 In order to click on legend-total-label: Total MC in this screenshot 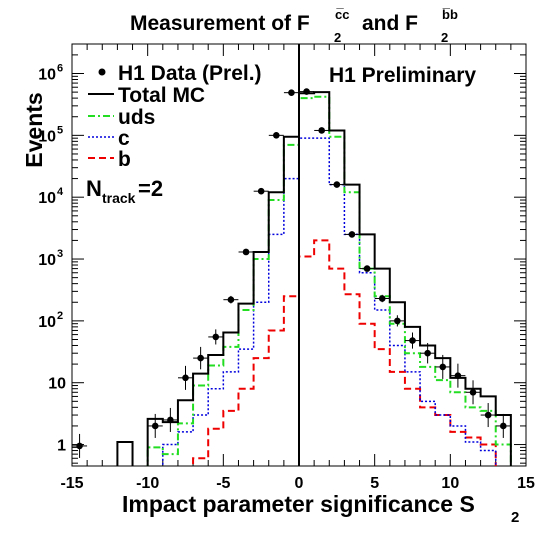, I will do `click(161, 95)`.